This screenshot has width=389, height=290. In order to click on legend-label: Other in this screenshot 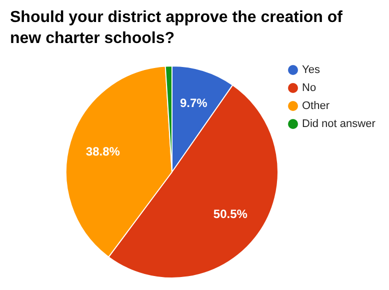, I will do `click(316, 106)`.